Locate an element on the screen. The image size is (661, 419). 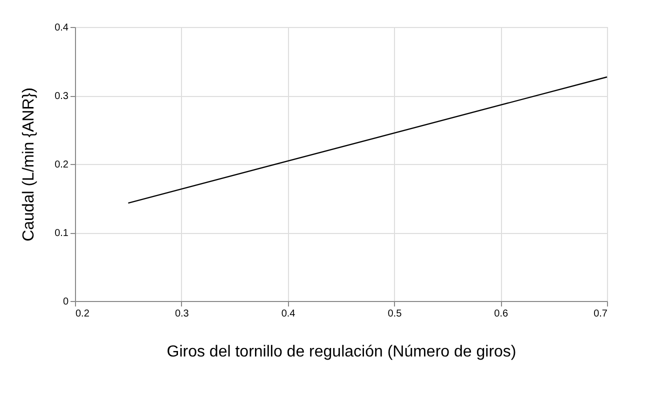
x-axis-title: Giros del tornillo de regulación (Número de giros) is located at coordinates (341, 352).